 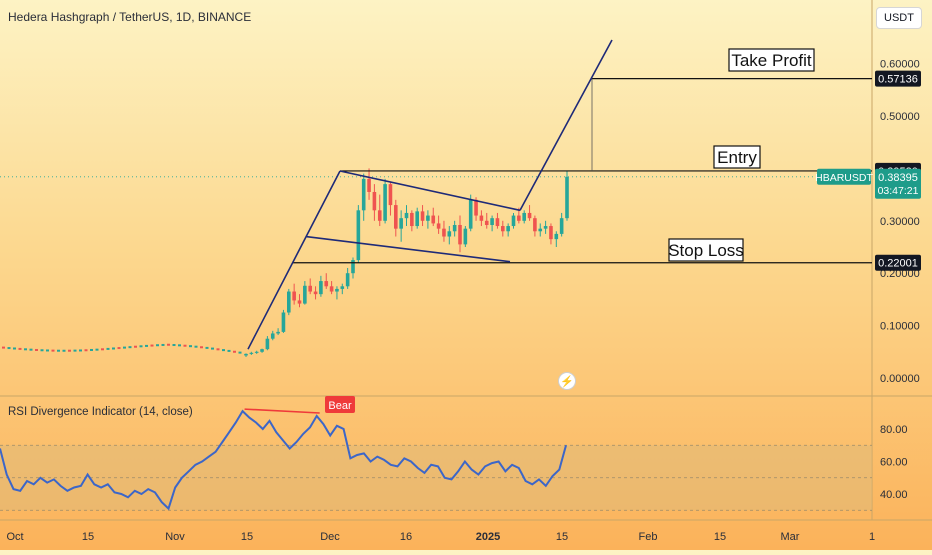 What do you see at coordinates (898, 191) in the screenshot?
I see `countdown-label: 03:47:21` at bounding box center [898, 191].